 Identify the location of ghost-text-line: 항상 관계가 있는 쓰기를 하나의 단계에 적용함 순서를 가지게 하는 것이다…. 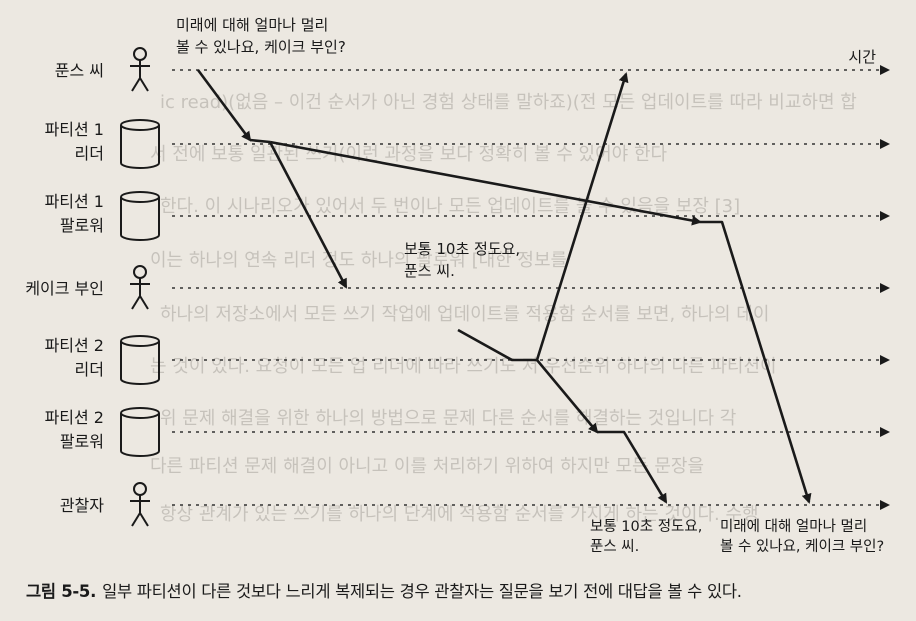
(459, 514).